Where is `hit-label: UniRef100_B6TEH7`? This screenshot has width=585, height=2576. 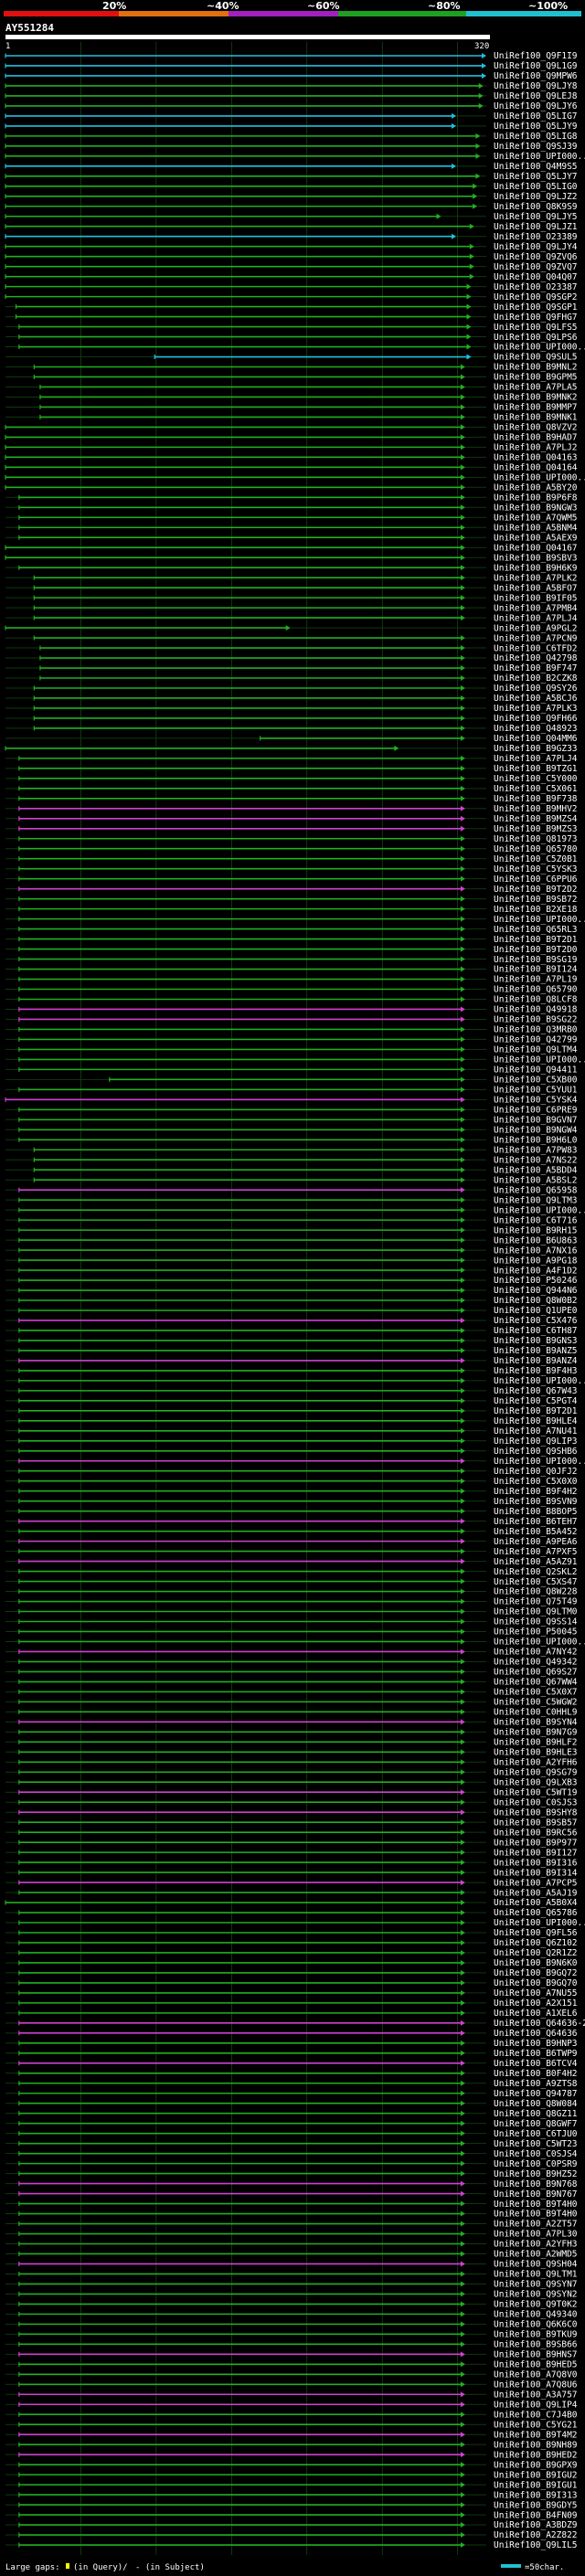
hit-label: UniRef100_B6TEH7 is located at coordinates (536, 1522).